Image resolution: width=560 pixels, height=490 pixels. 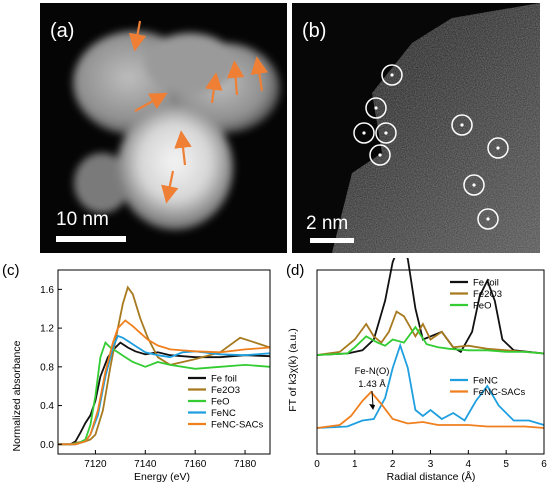 I want to click on x-axis-label: Radial distance (Å), so click(x=431, y=476).